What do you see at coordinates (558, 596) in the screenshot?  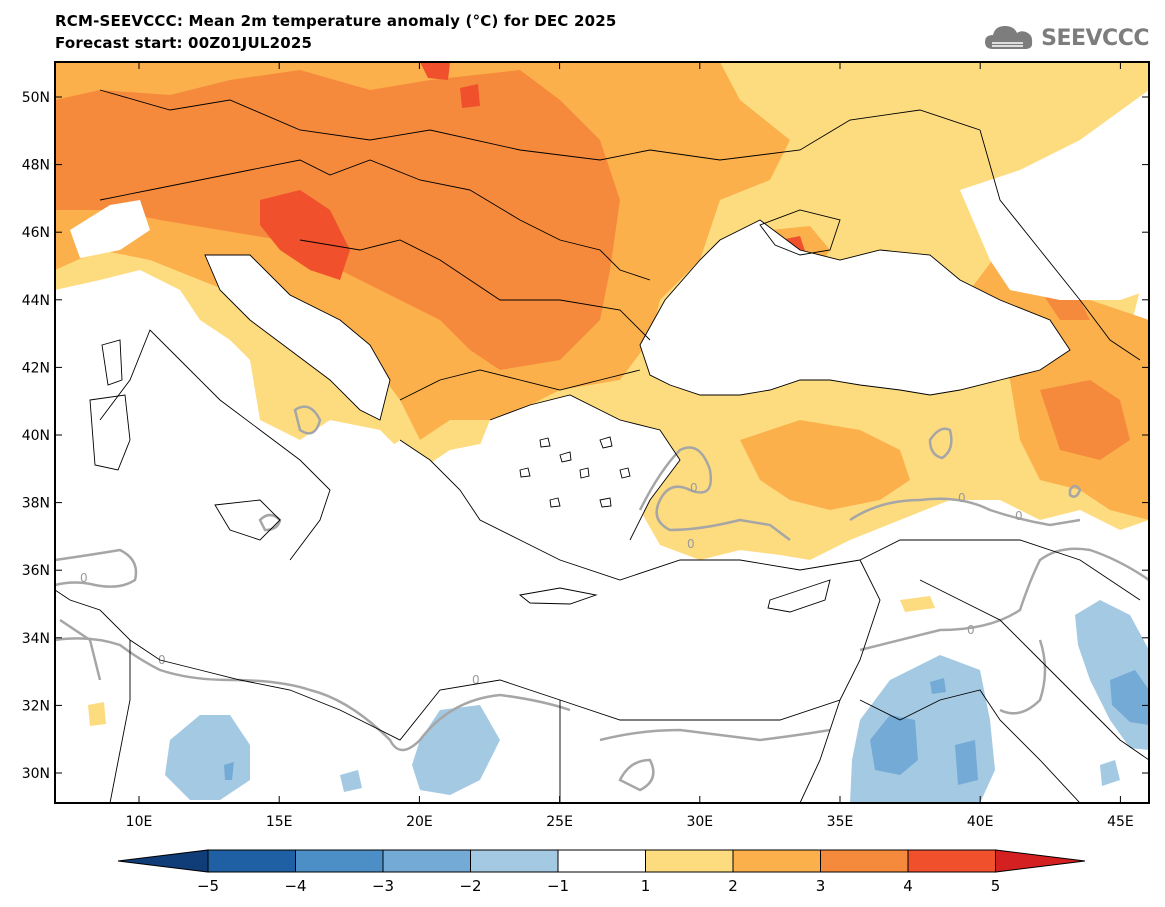 I see `coastline-crete` at bounding box center [558, 596].